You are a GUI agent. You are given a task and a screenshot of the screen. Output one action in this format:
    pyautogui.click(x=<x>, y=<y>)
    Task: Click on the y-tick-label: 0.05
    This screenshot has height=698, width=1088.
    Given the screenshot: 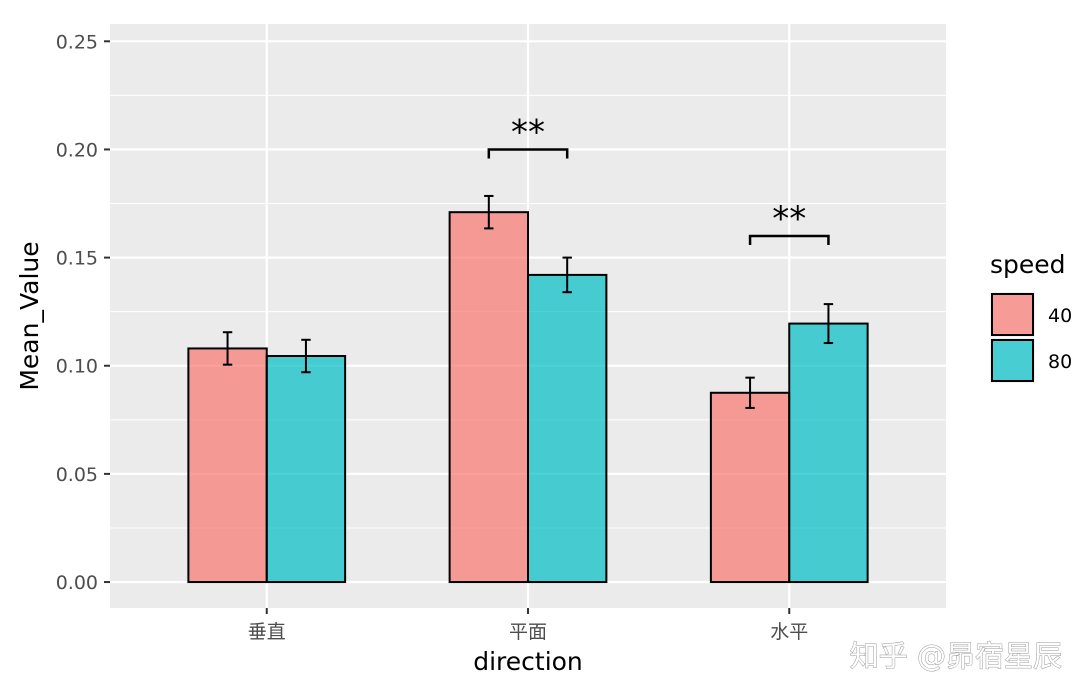 What is the action you would take?
    pyautogui.click(x=77, y=475)
    